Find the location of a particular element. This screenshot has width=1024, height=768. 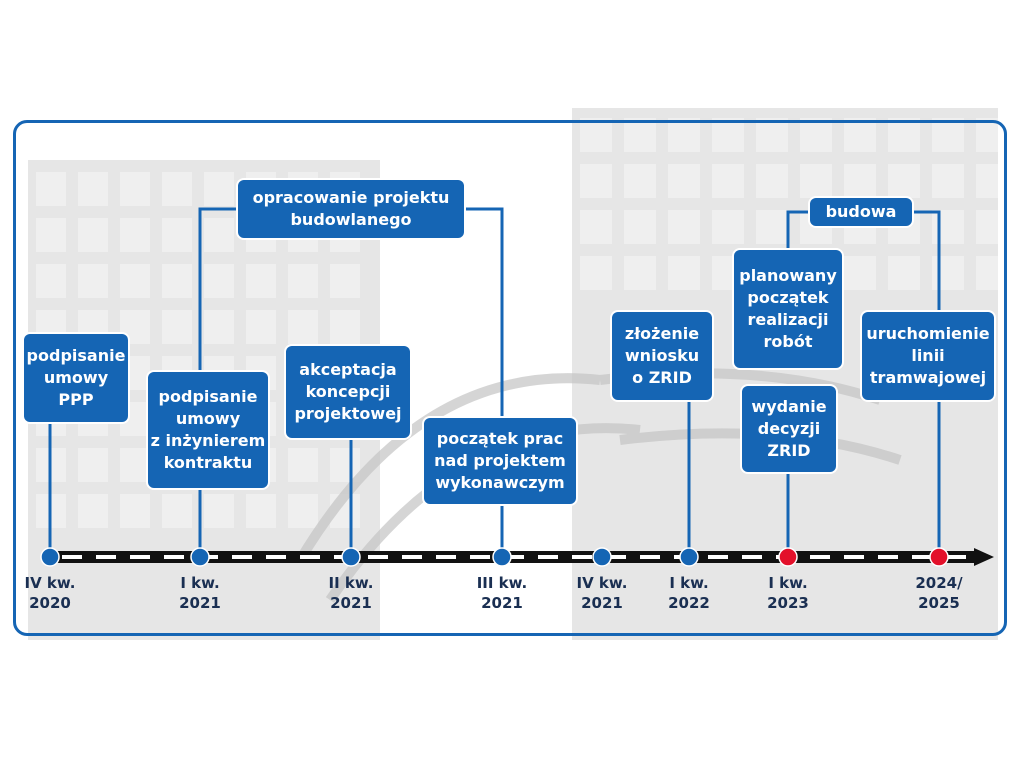

tick-label-q1-2023: I kw. 2023 is located at coordinates (788, 593).